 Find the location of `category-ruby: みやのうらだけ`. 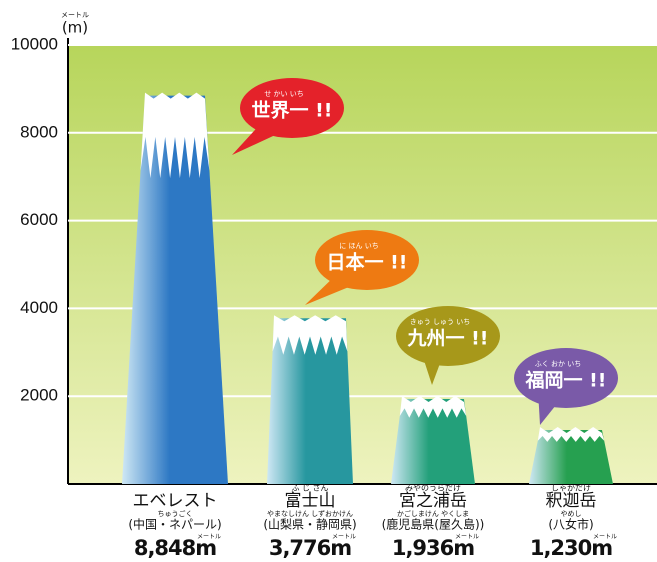

category-ruby: みやのうらだけ is located at coordinates (433, 488).